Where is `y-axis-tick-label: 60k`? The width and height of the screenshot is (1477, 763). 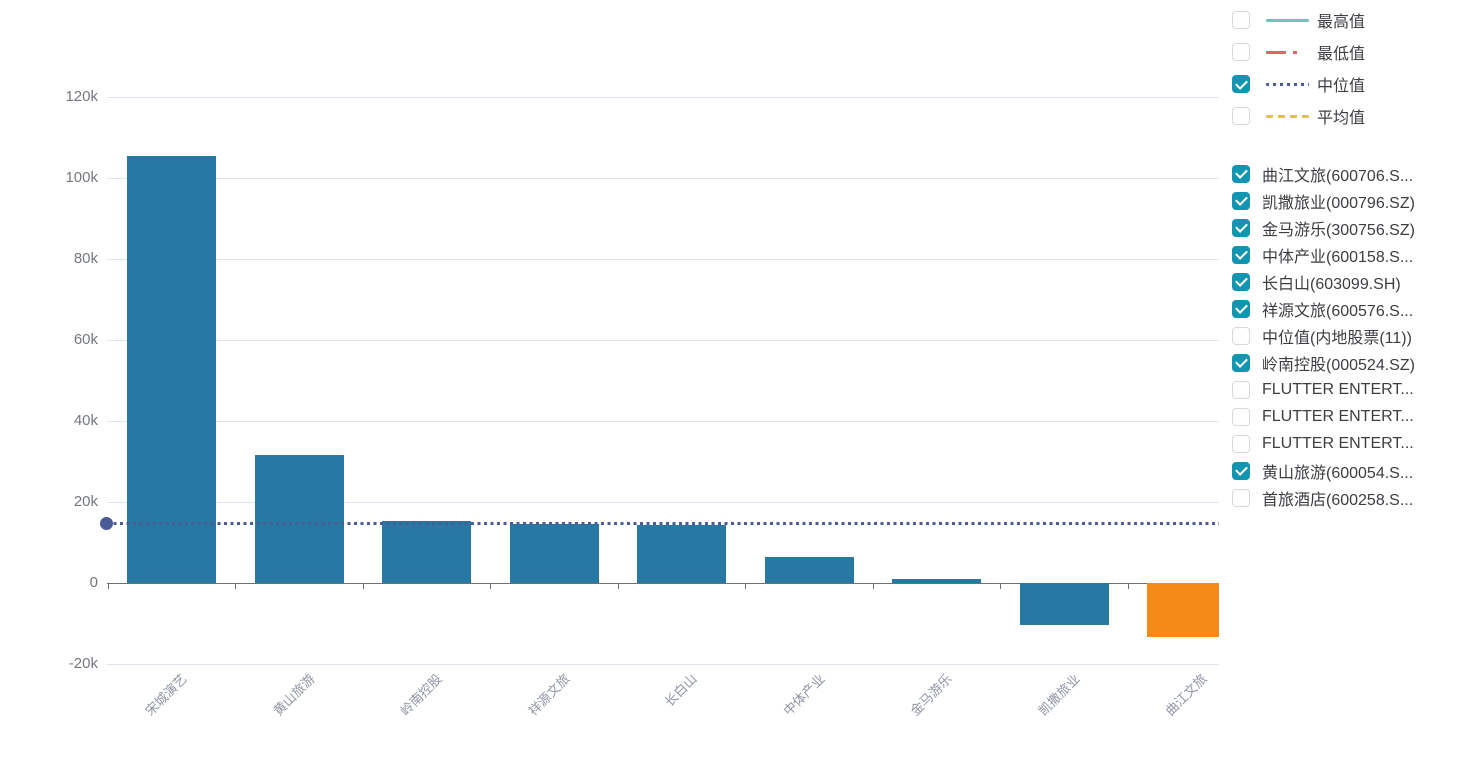 y-axis-tick-label: 60k is located at coordinates (85, 339).